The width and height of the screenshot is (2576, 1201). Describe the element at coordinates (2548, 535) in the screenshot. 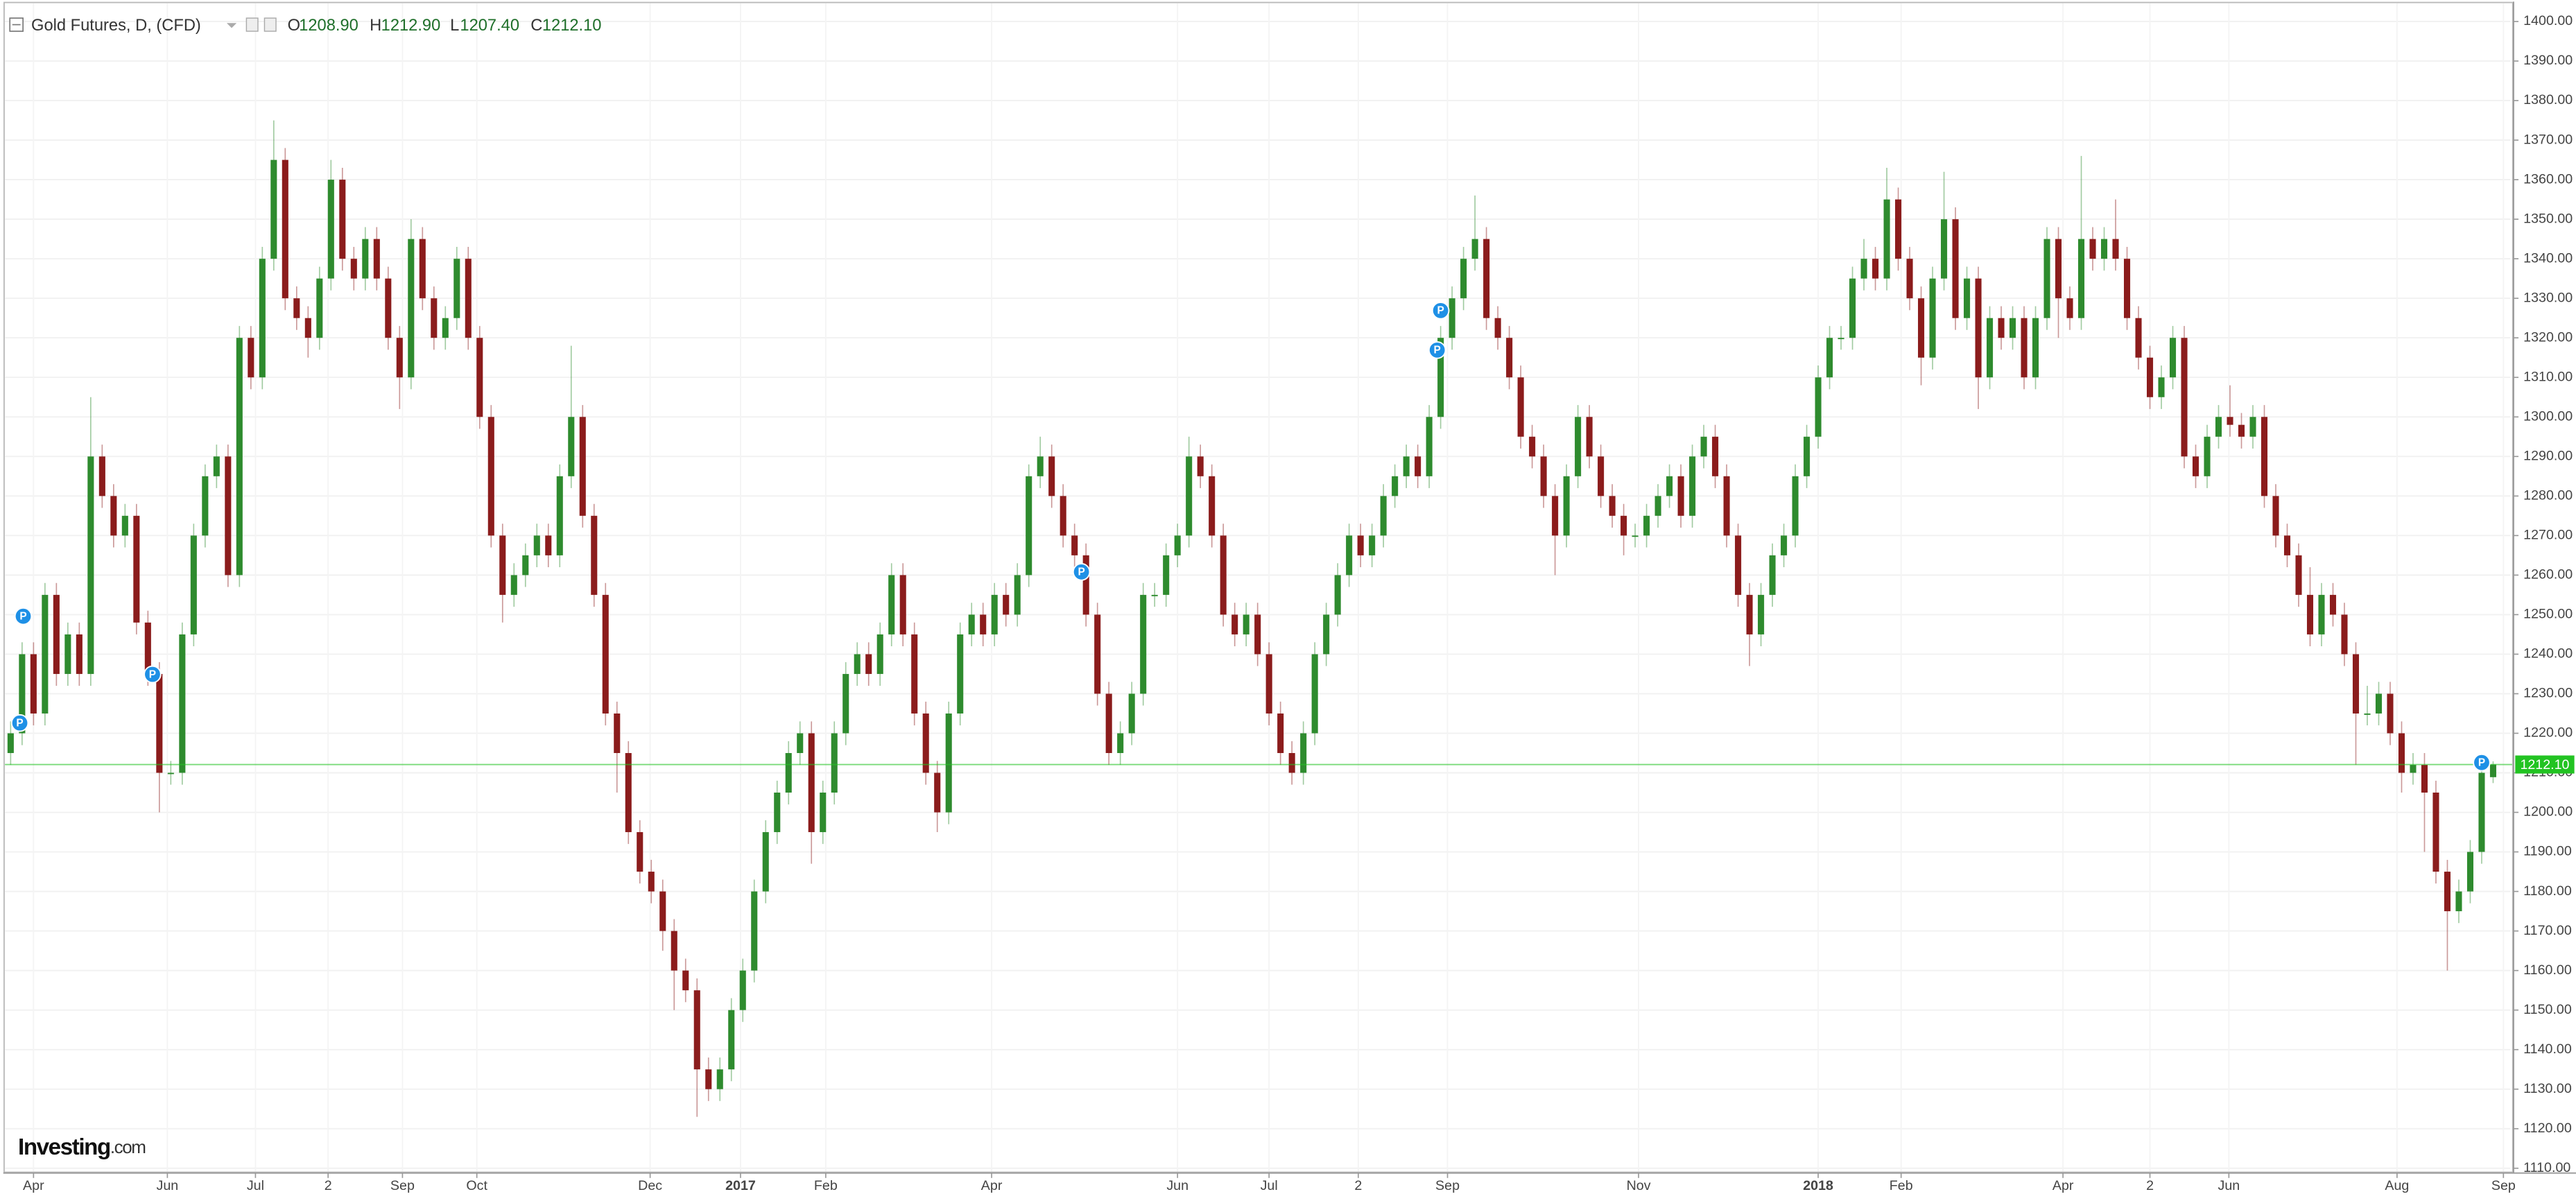

I see `y-tick-label: 1270.00` at that location.